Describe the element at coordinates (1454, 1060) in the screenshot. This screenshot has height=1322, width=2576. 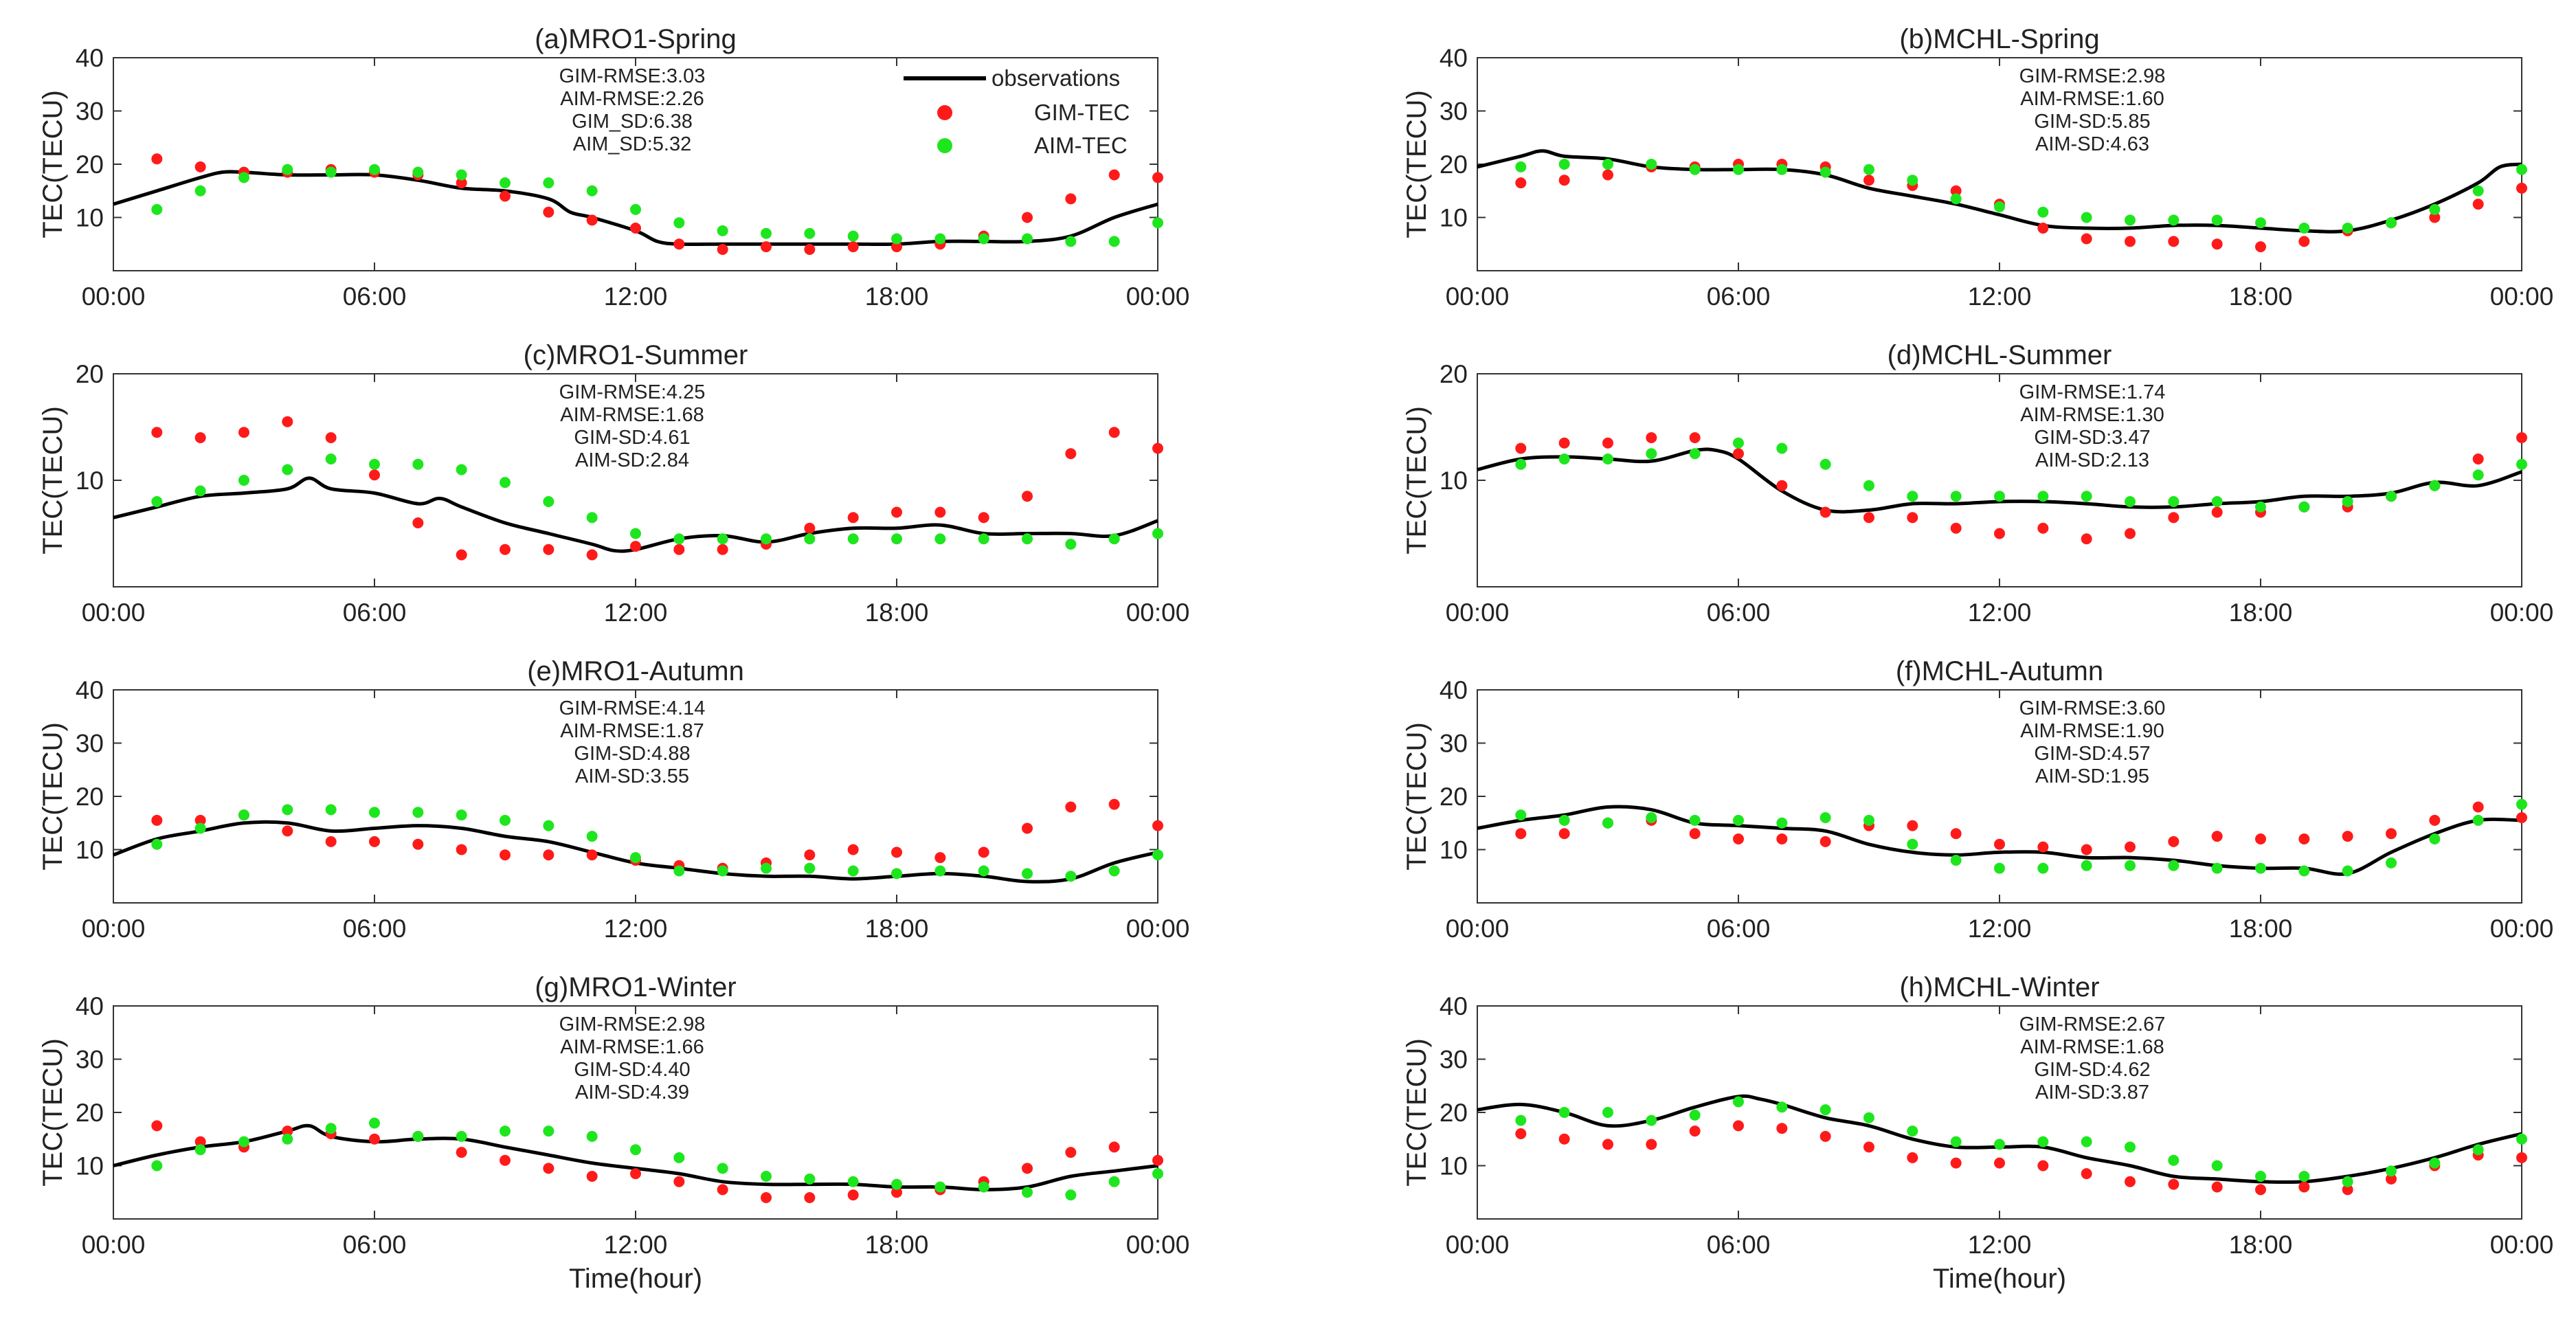
I see `y-tick-label: 30` at that location.